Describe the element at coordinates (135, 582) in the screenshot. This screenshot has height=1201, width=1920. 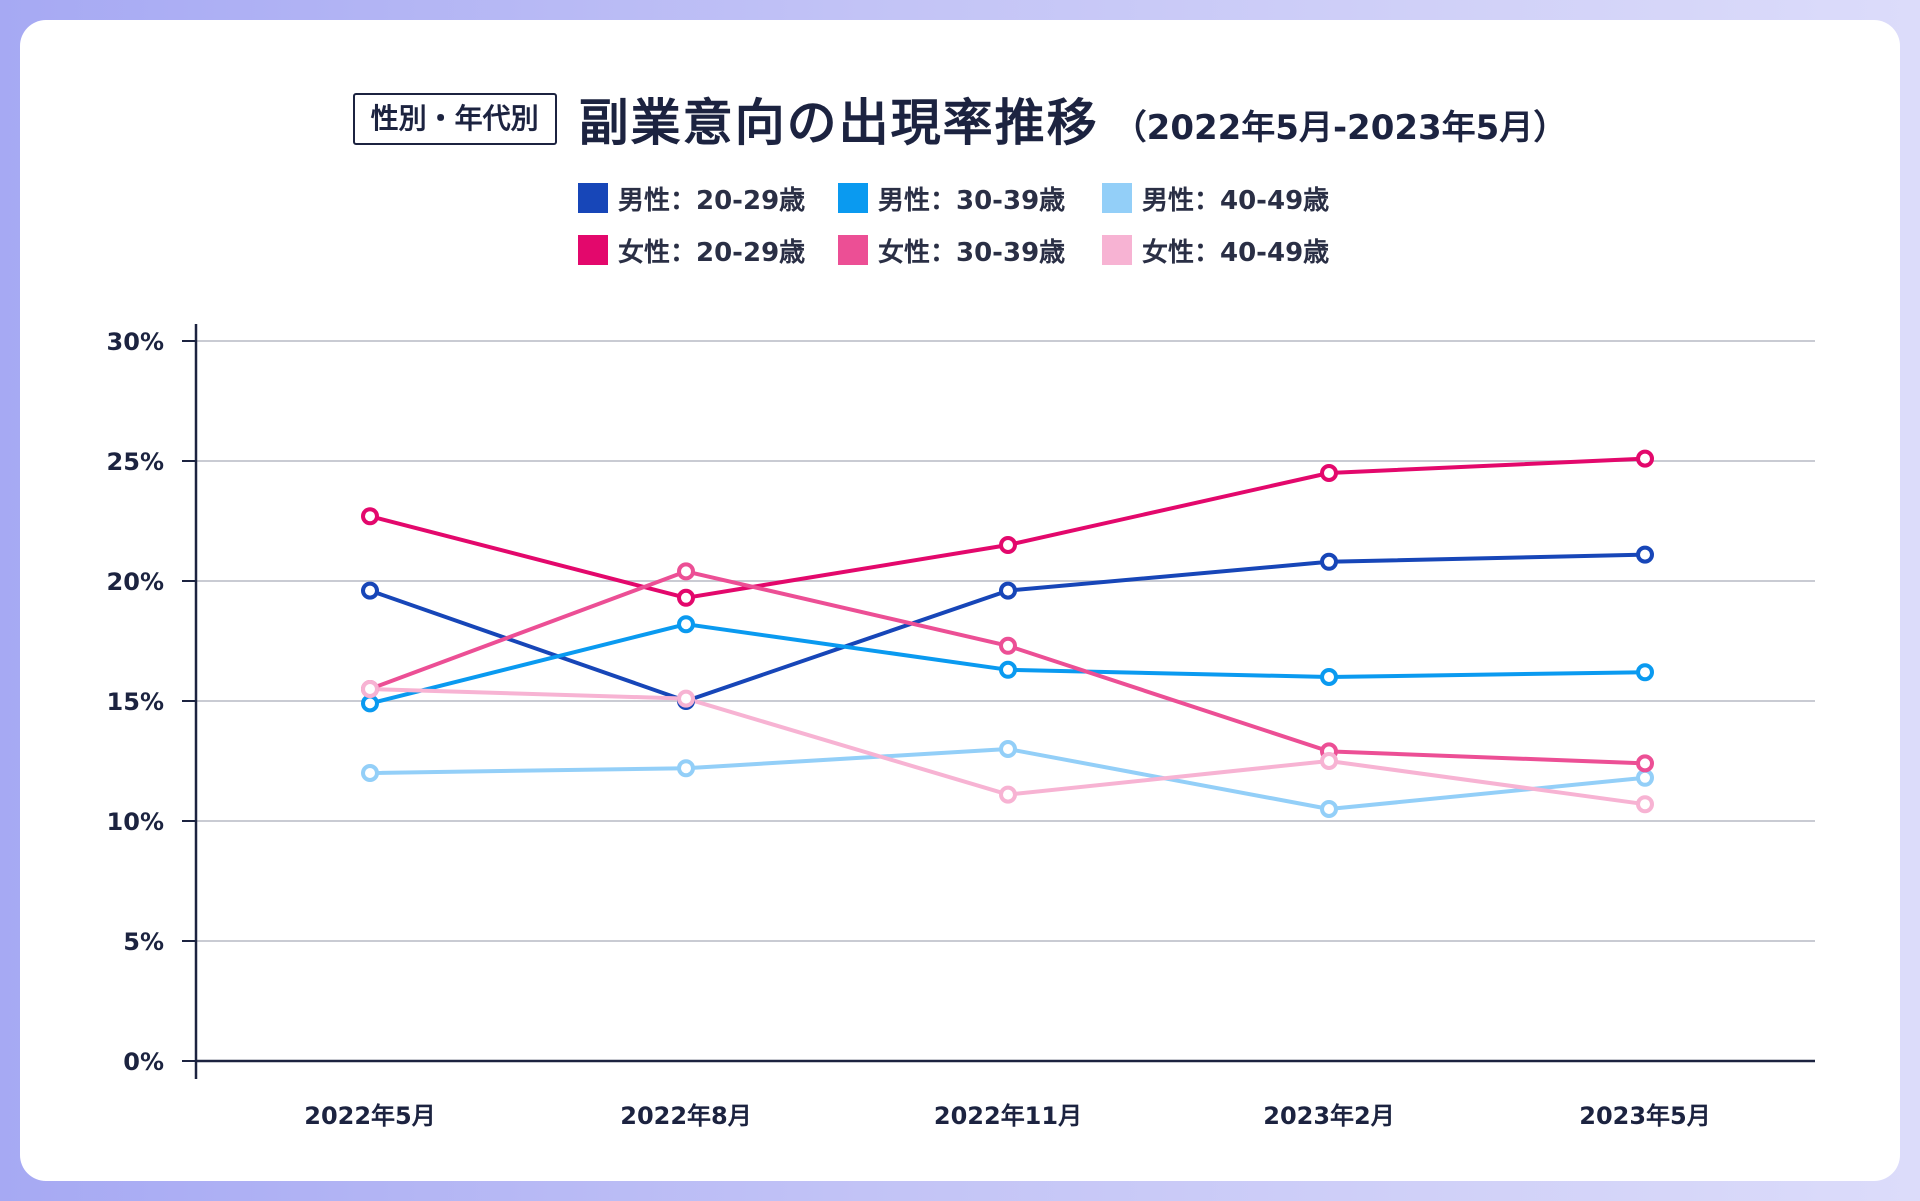
I see `y-tick-label: 20%` at that location.